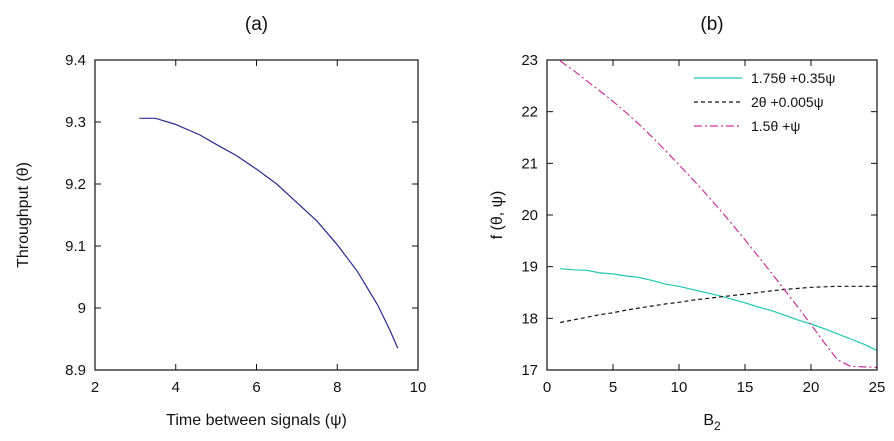 The image size is (894, 441). Describe the element at coordinates (745, 387) in the screenshot. I see `x-tick-label: 15` at that location.